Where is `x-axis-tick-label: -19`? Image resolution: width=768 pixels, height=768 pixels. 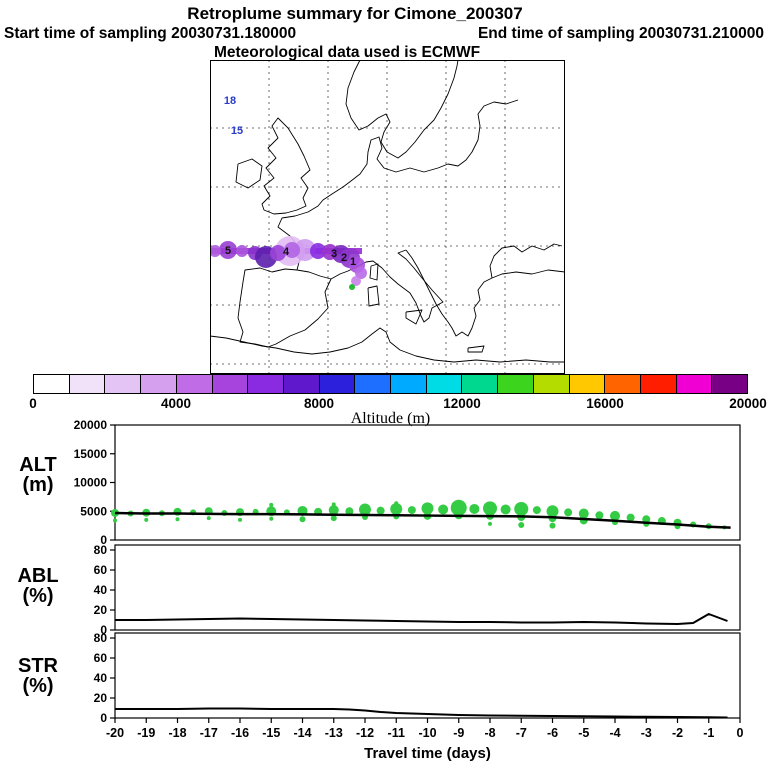 x-axis-tick-label: -19 is located at coordinates (146, 733).